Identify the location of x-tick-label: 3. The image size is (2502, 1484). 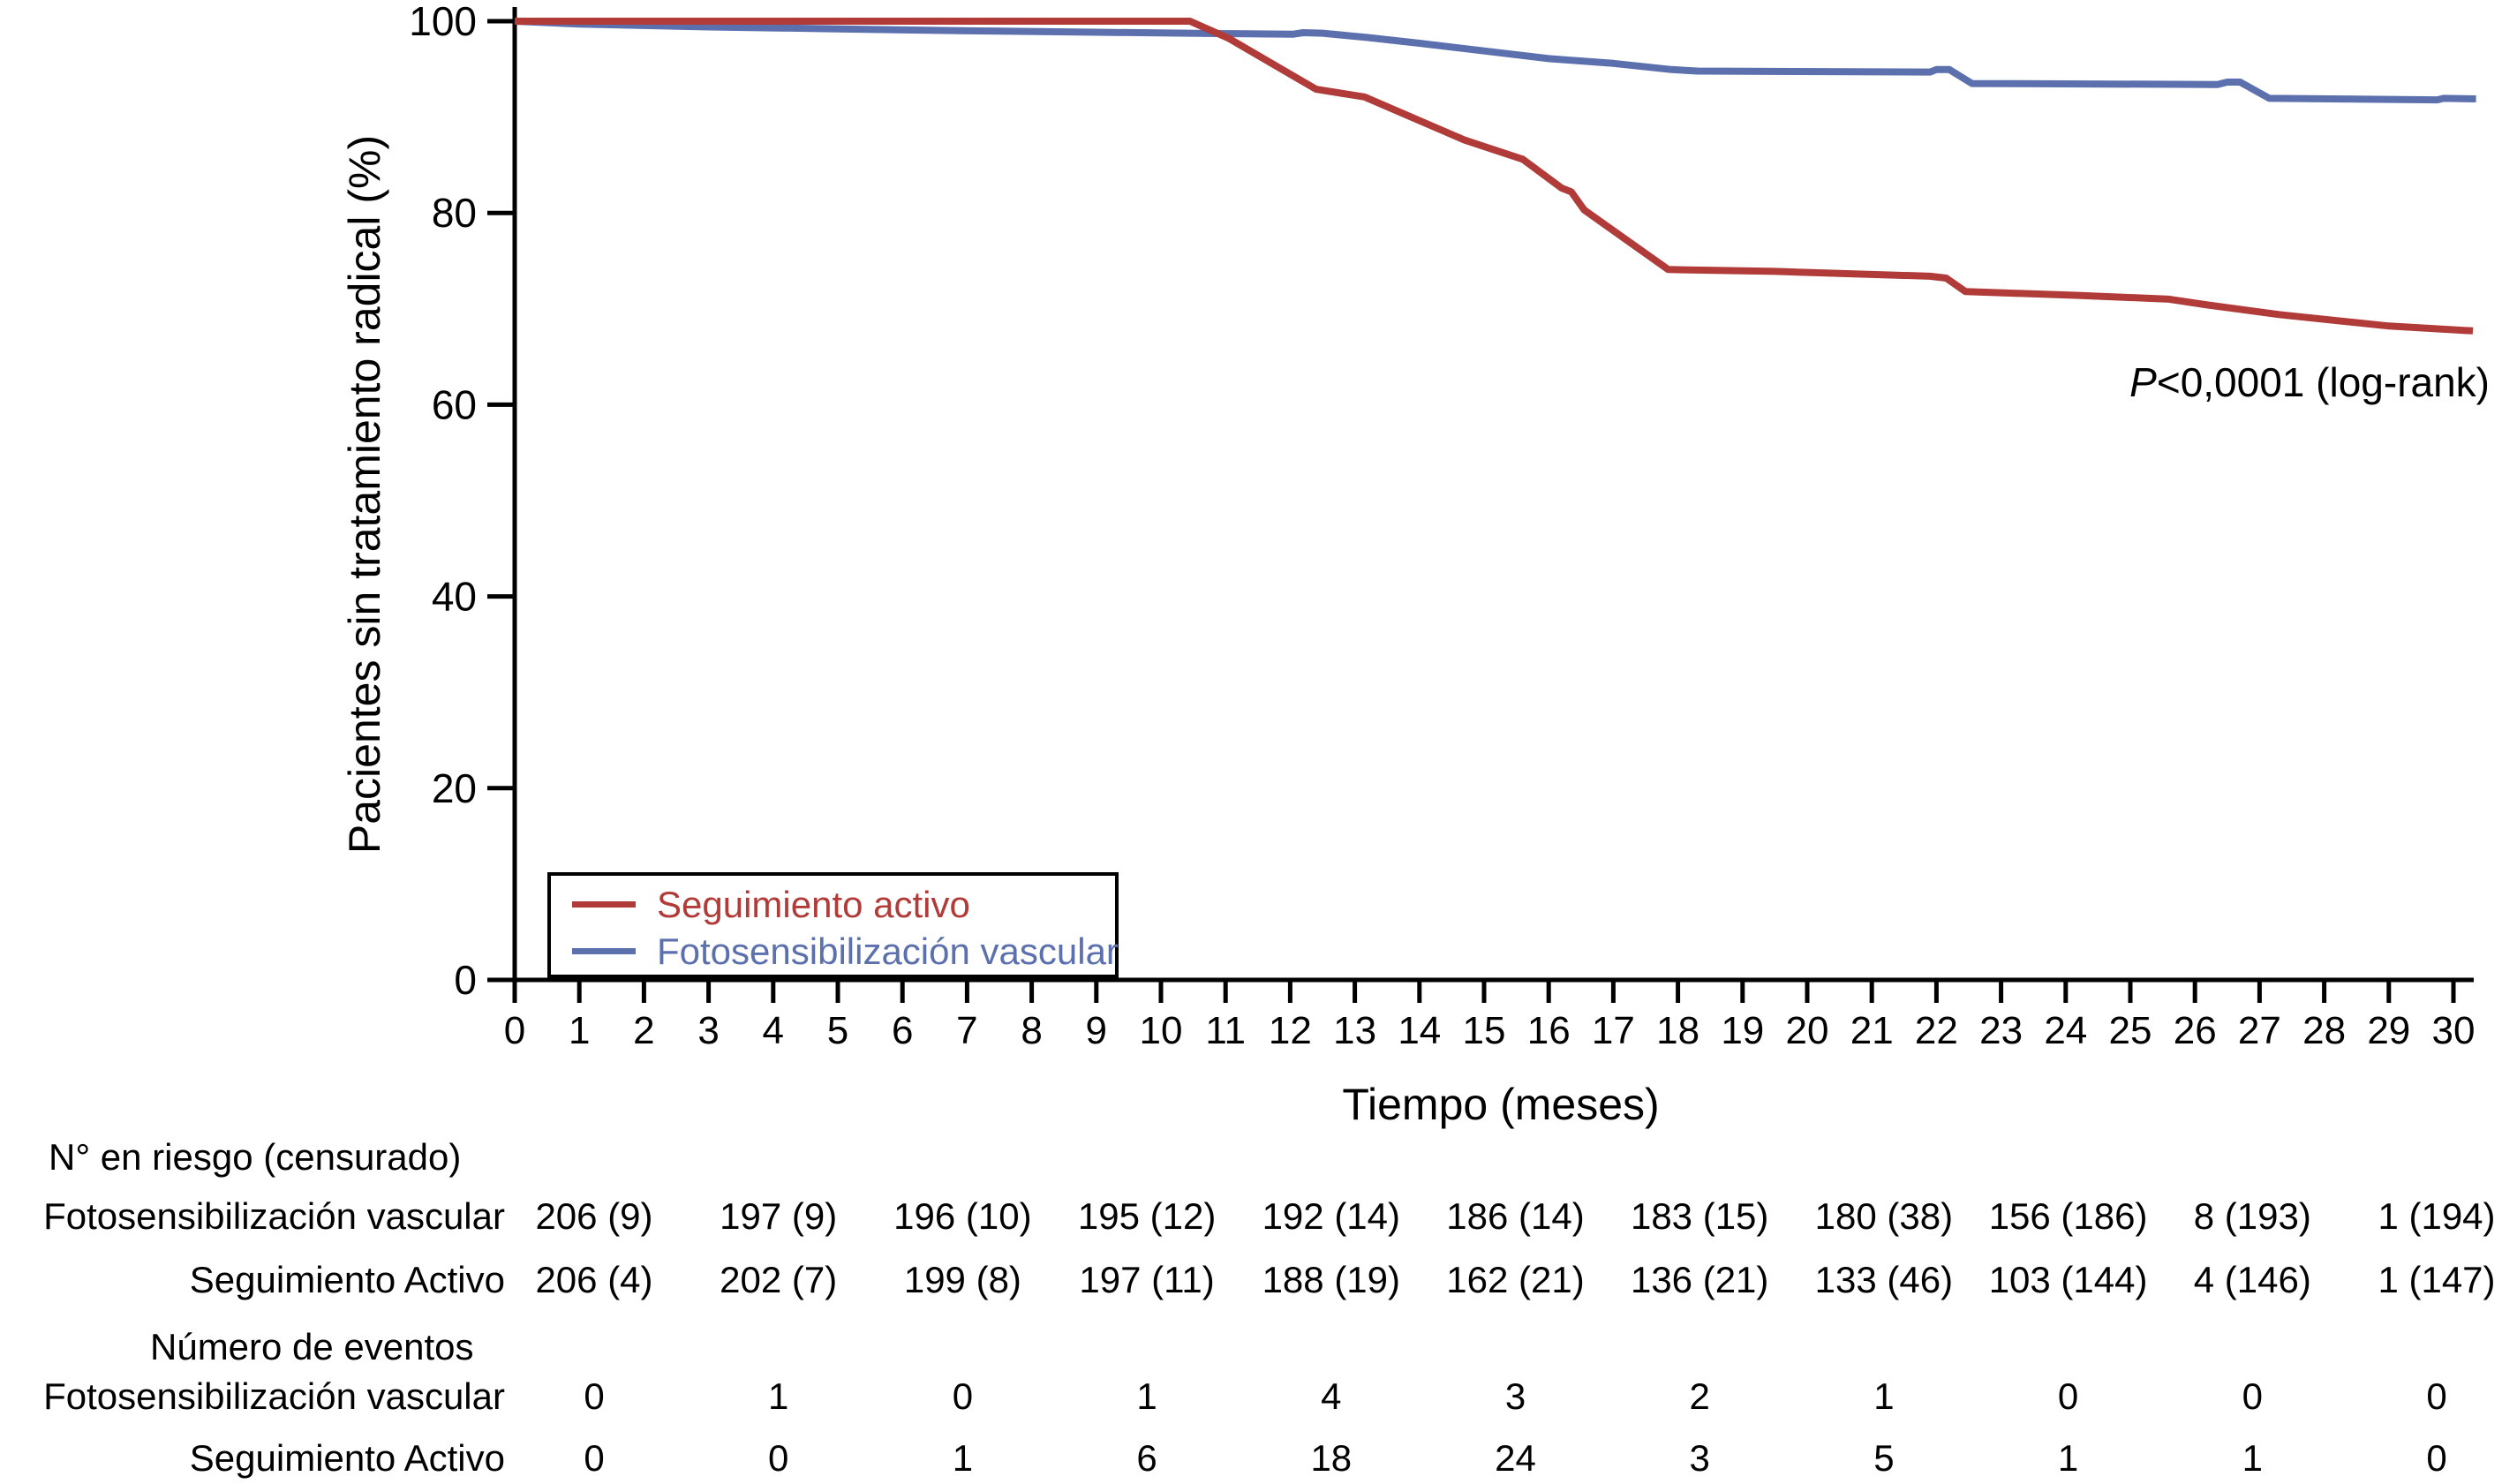
(708, 1030).